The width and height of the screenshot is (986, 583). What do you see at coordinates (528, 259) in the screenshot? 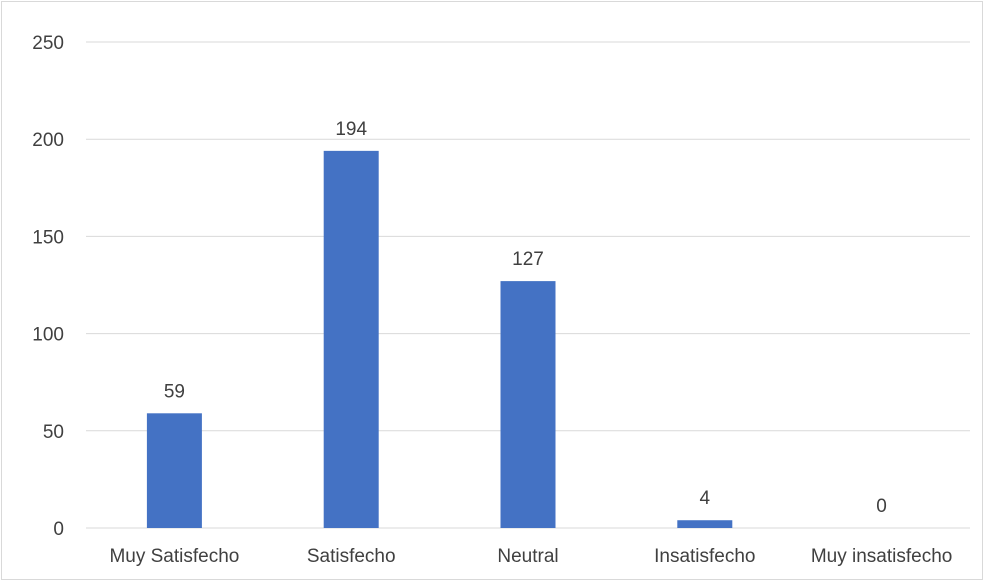
I see `data-label: 127` at bounding box center [528, 259].